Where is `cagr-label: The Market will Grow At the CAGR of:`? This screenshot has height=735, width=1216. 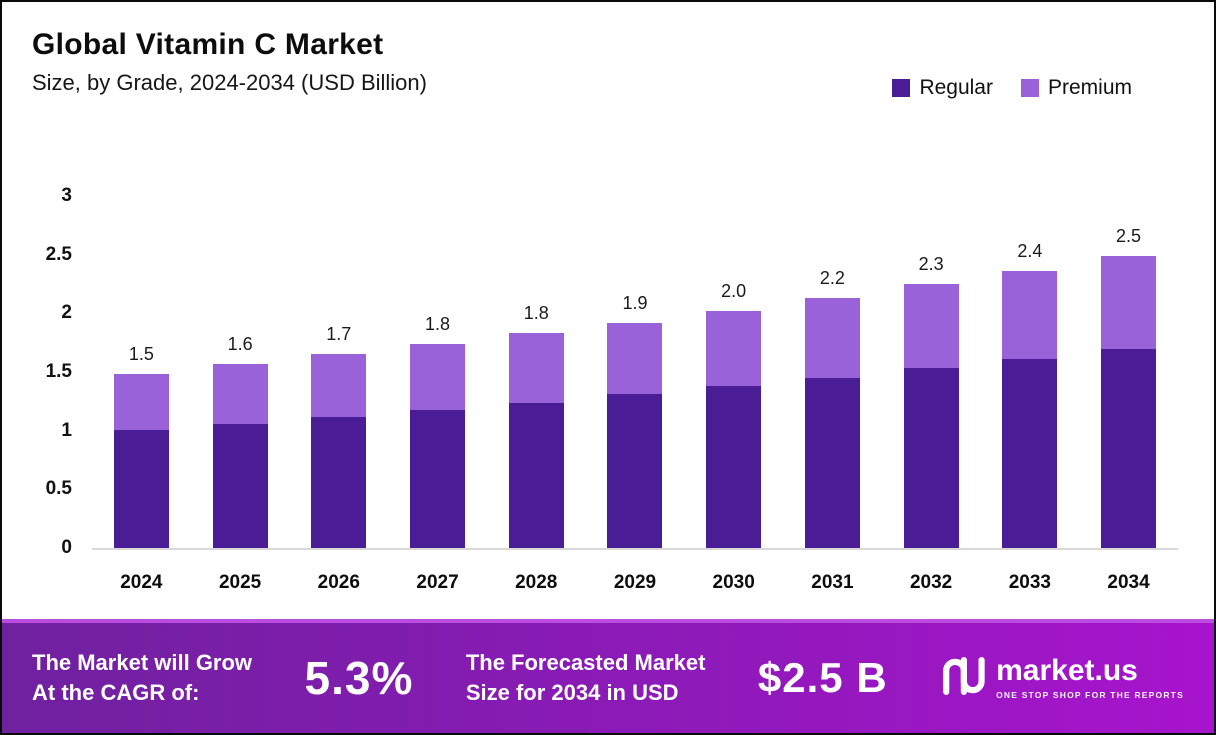
cagr-label: The Market will Grow At the CAGR of: is located at coordinates (142, 677).